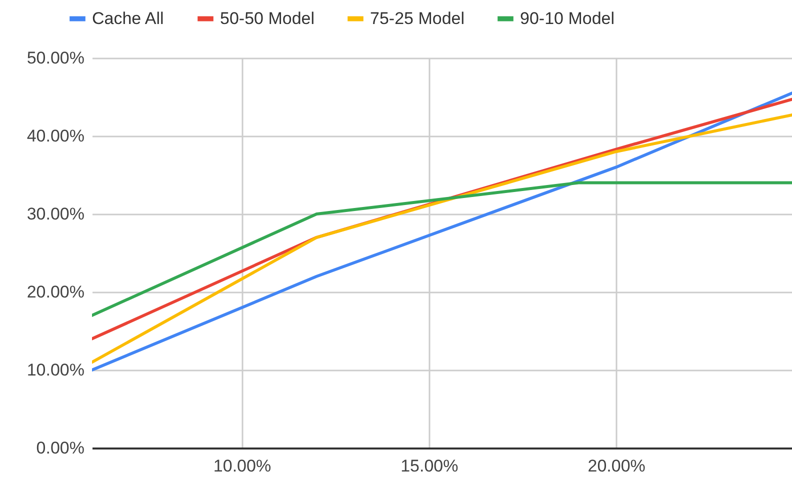  Describe the element at coordinates (55, 214) in the screenshot. I see `y-tick-label: 30.00%` at that location.